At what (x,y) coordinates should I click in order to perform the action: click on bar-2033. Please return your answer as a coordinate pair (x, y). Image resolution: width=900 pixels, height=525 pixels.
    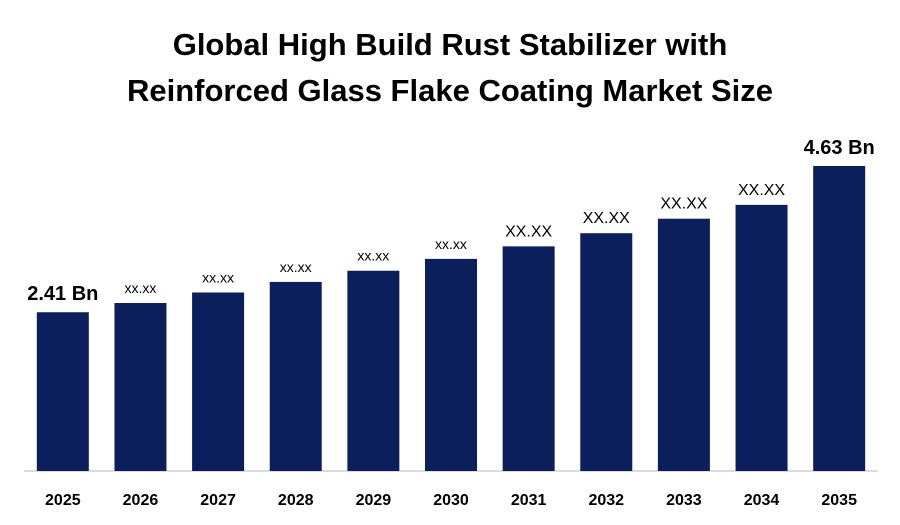
    Looking at the image, I should click on (683, 344).